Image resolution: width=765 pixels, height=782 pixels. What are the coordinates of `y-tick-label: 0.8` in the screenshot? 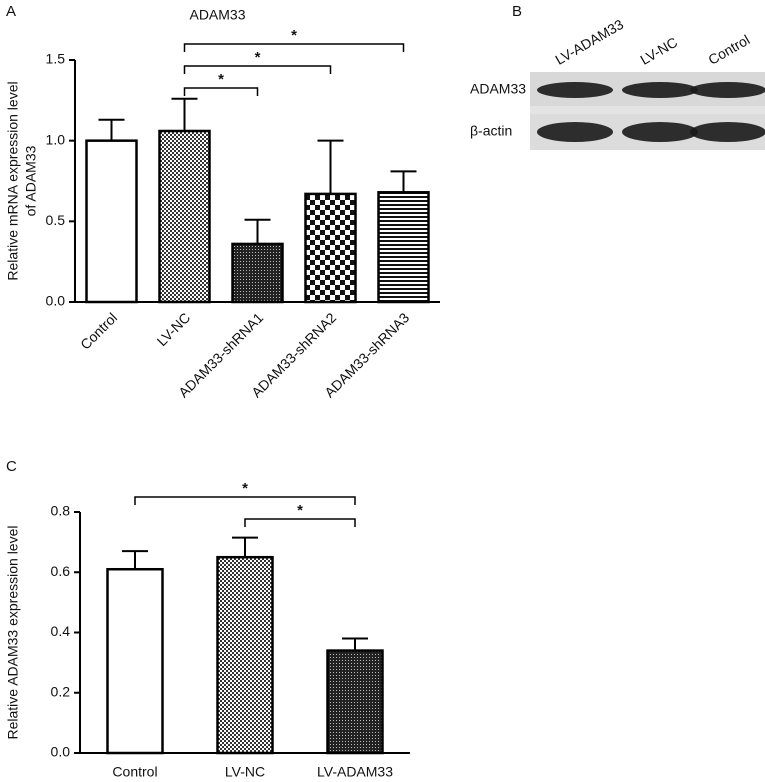 It's located at (61, 511).